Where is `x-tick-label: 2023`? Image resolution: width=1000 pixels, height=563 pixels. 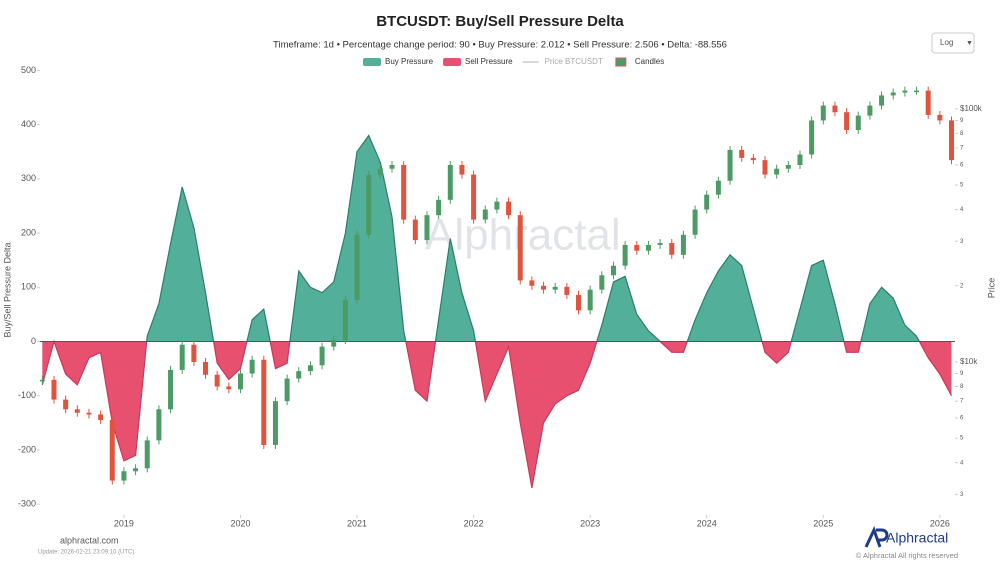 x-tick-label: 2023 is located at coordinates (590, 523).